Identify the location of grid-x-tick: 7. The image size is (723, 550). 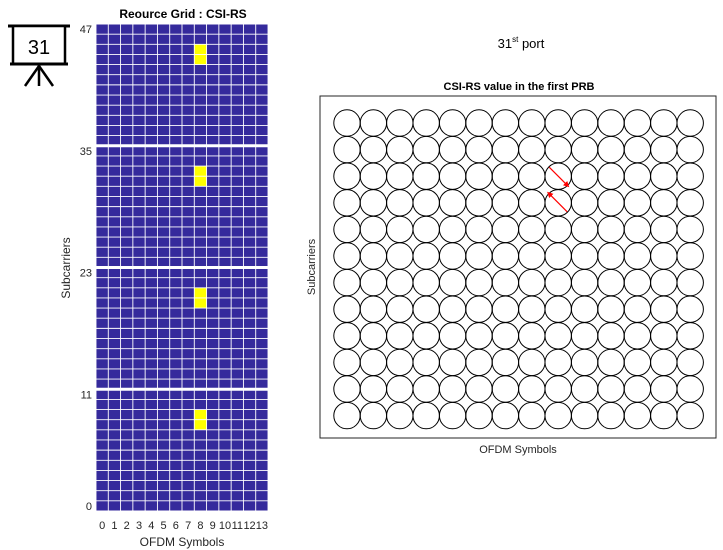
(188, 526).